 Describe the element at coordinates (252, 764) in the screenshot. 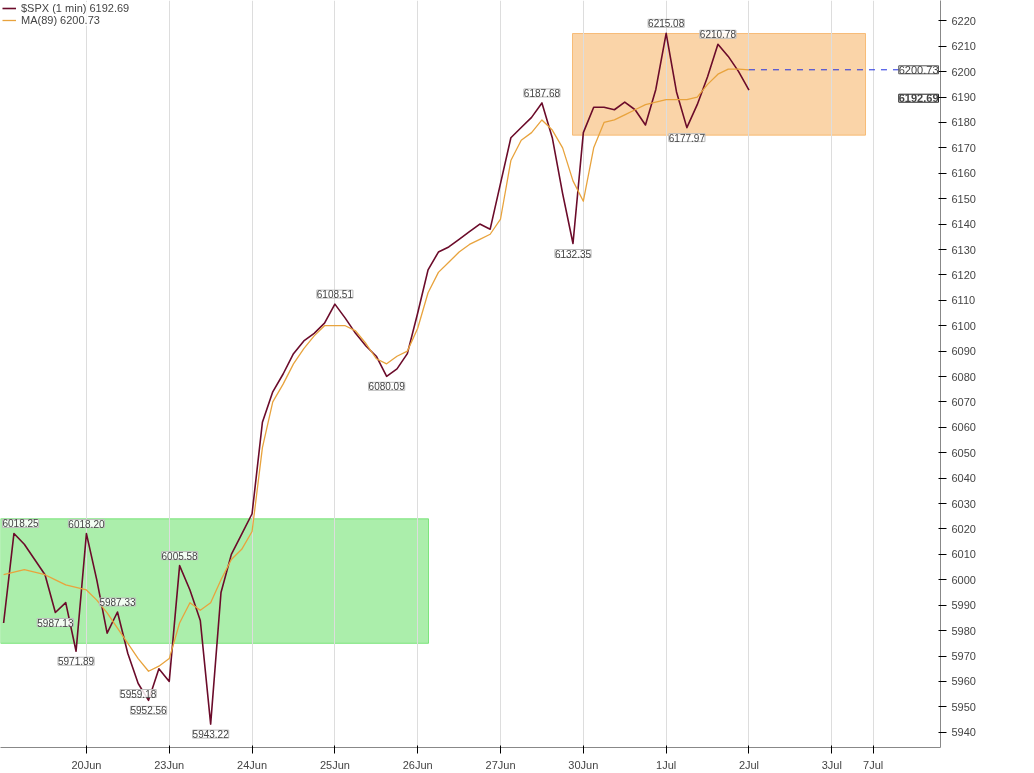

I see `x-tick-label: 24Jun` at that location.